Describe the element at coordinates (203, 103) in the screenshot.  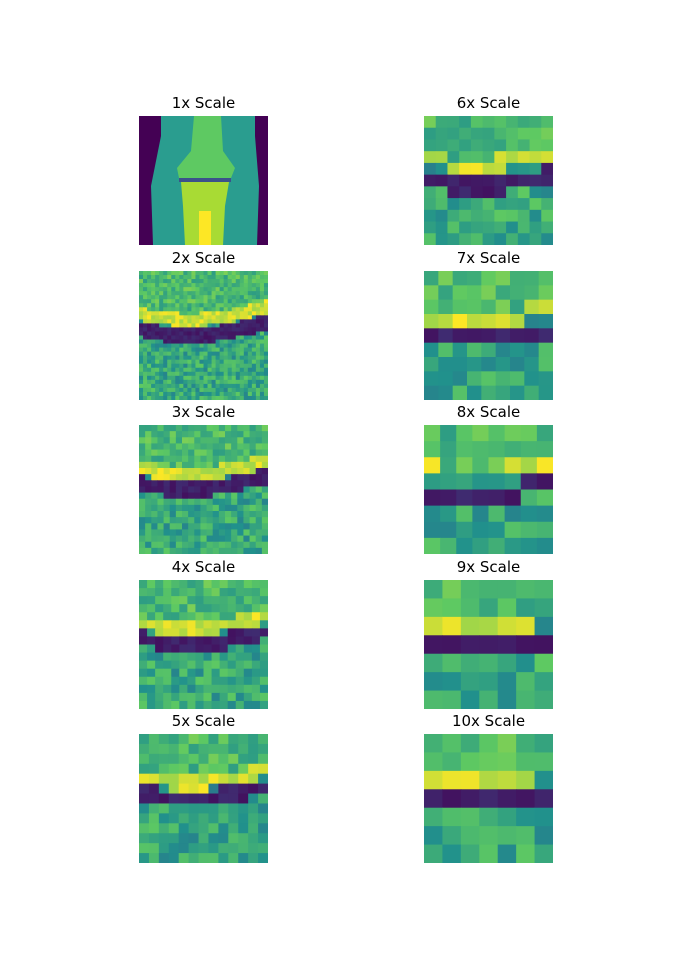
I see `panel-title: 1x Scale` at that location.